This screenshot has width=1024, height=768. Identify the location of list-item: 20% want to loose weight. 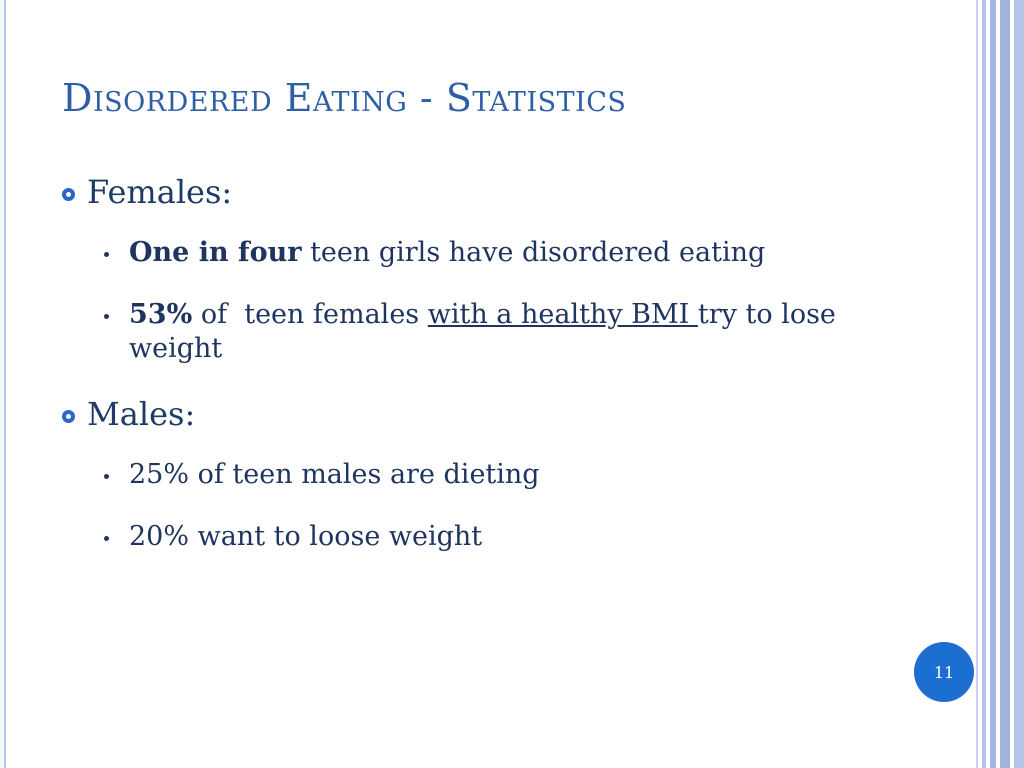
(503, 537).